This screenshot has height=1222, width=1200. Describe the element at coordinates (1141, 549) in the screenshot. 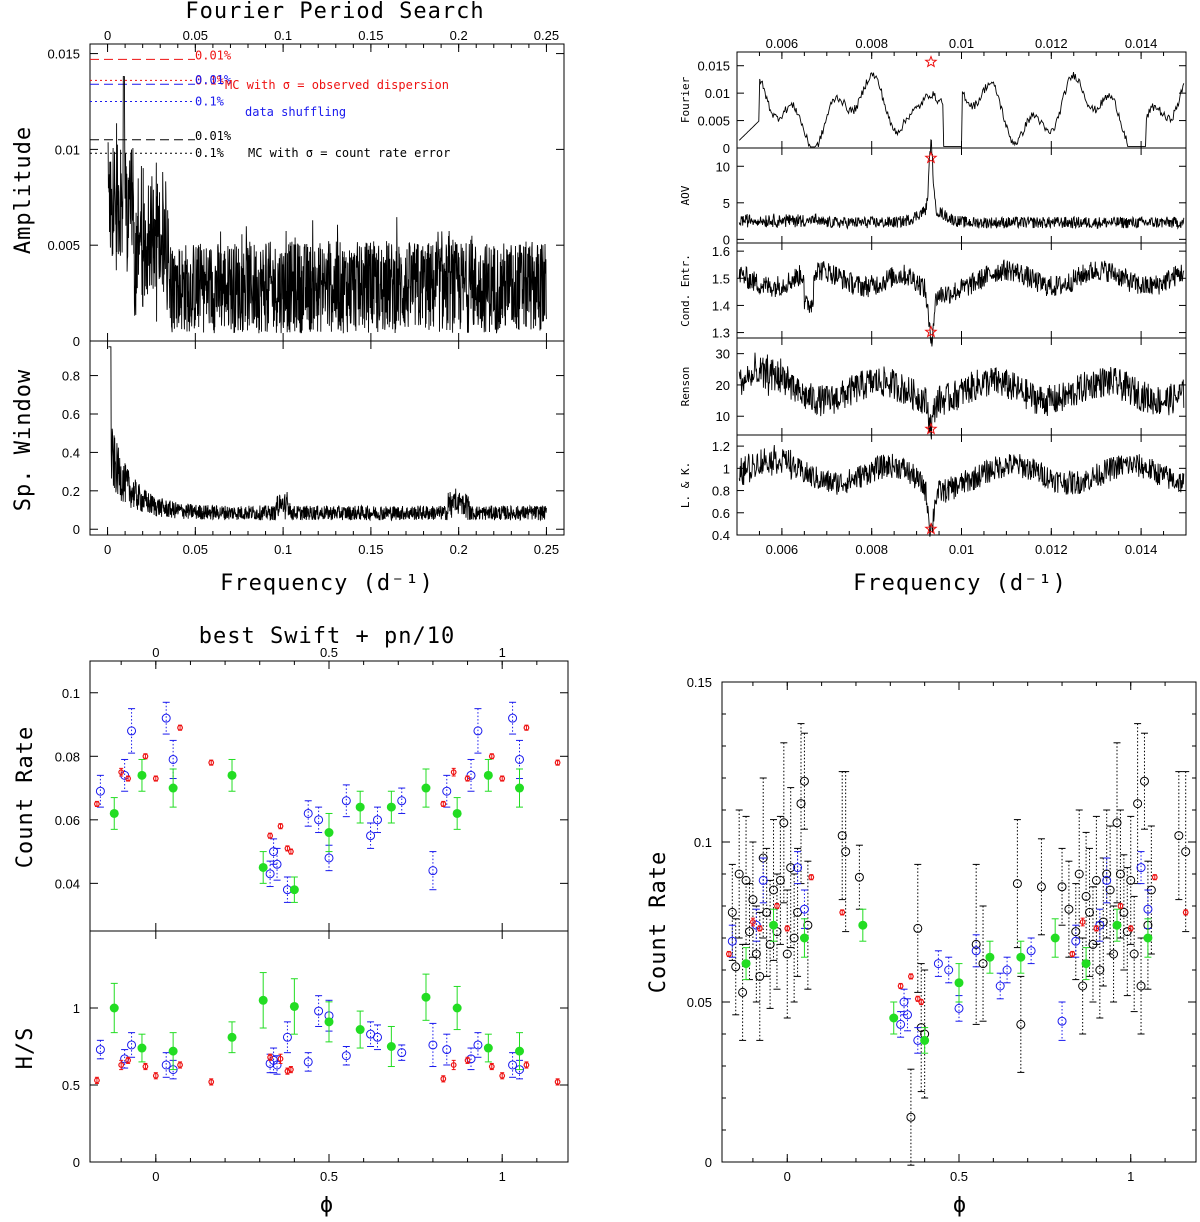

I see `methods-x-tick-label-bottom: 0.014` at that location.